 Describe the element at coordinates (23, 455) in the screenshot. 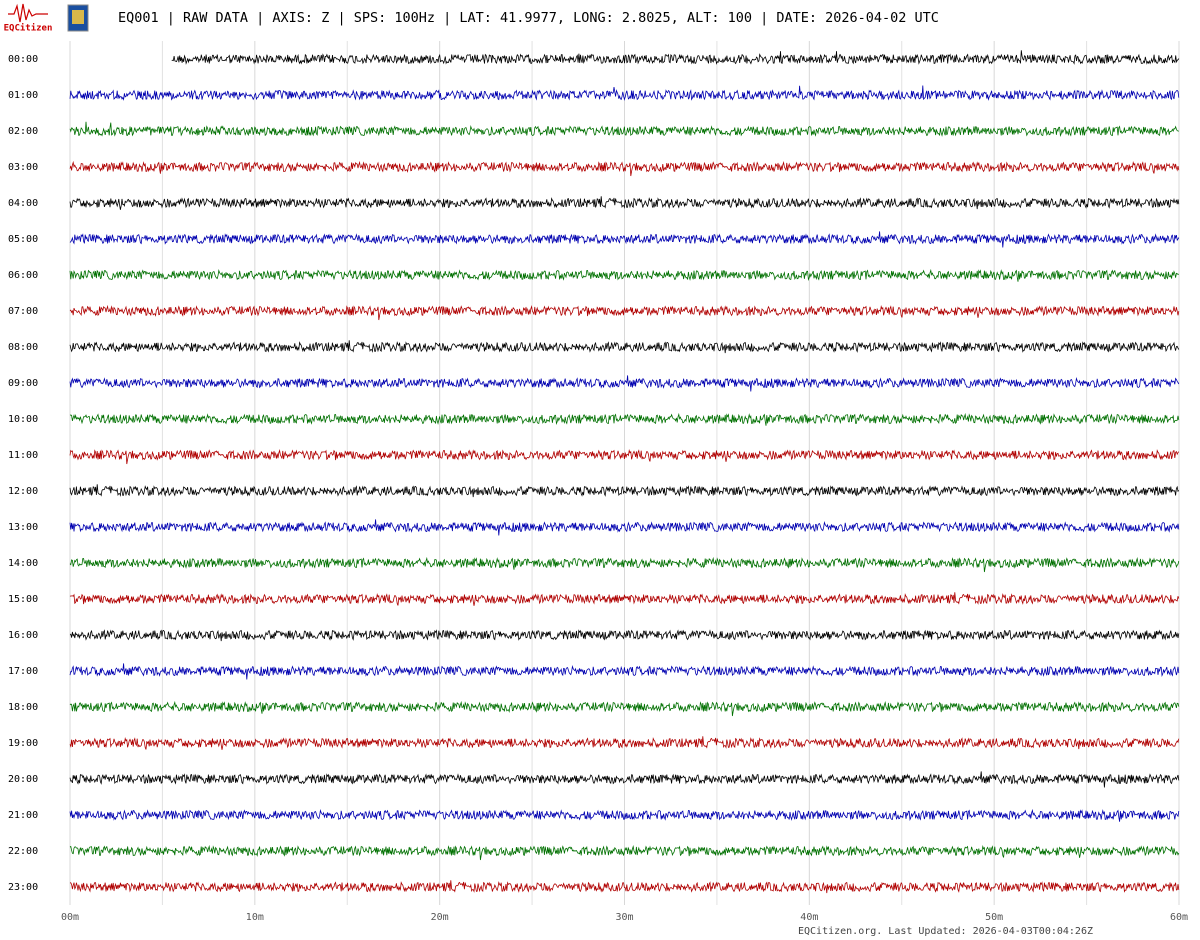

I see `row-label: 11:00` at that location.